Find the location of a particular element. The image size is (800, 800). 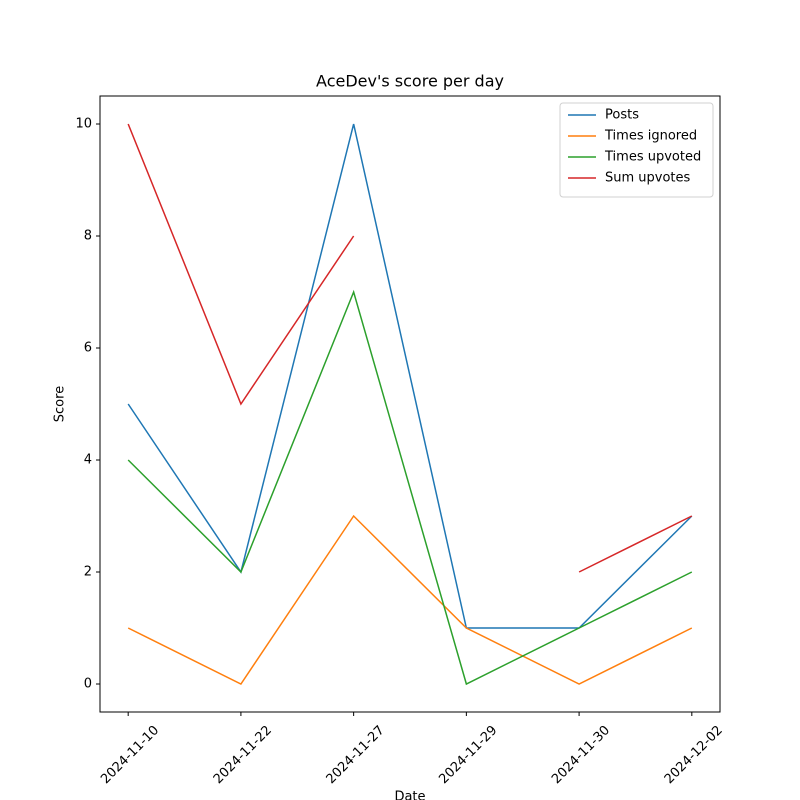

x-tick-label: 2024-11-22 is located at coordinates (243, 755).